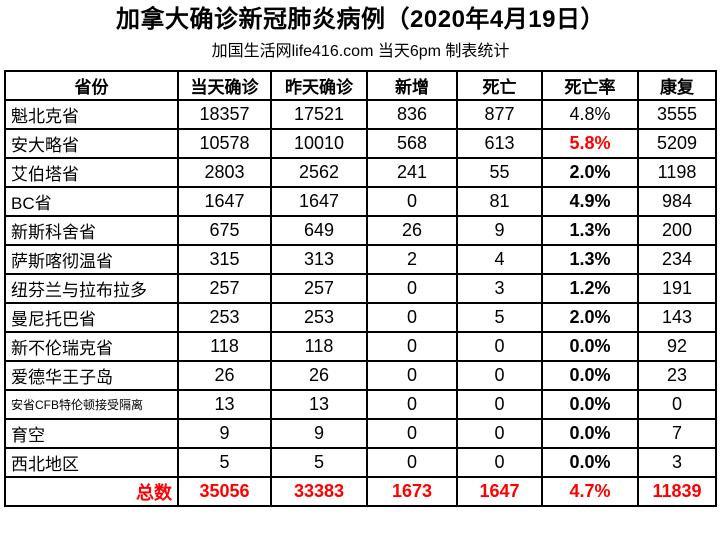 Image resolution: width=721 pixels, height=557 pixels. What do you see at coordinates (319, 288) in the screenshot?
I see `cell-yesterday-confirmed: 257` at bounding box center [319, 288].